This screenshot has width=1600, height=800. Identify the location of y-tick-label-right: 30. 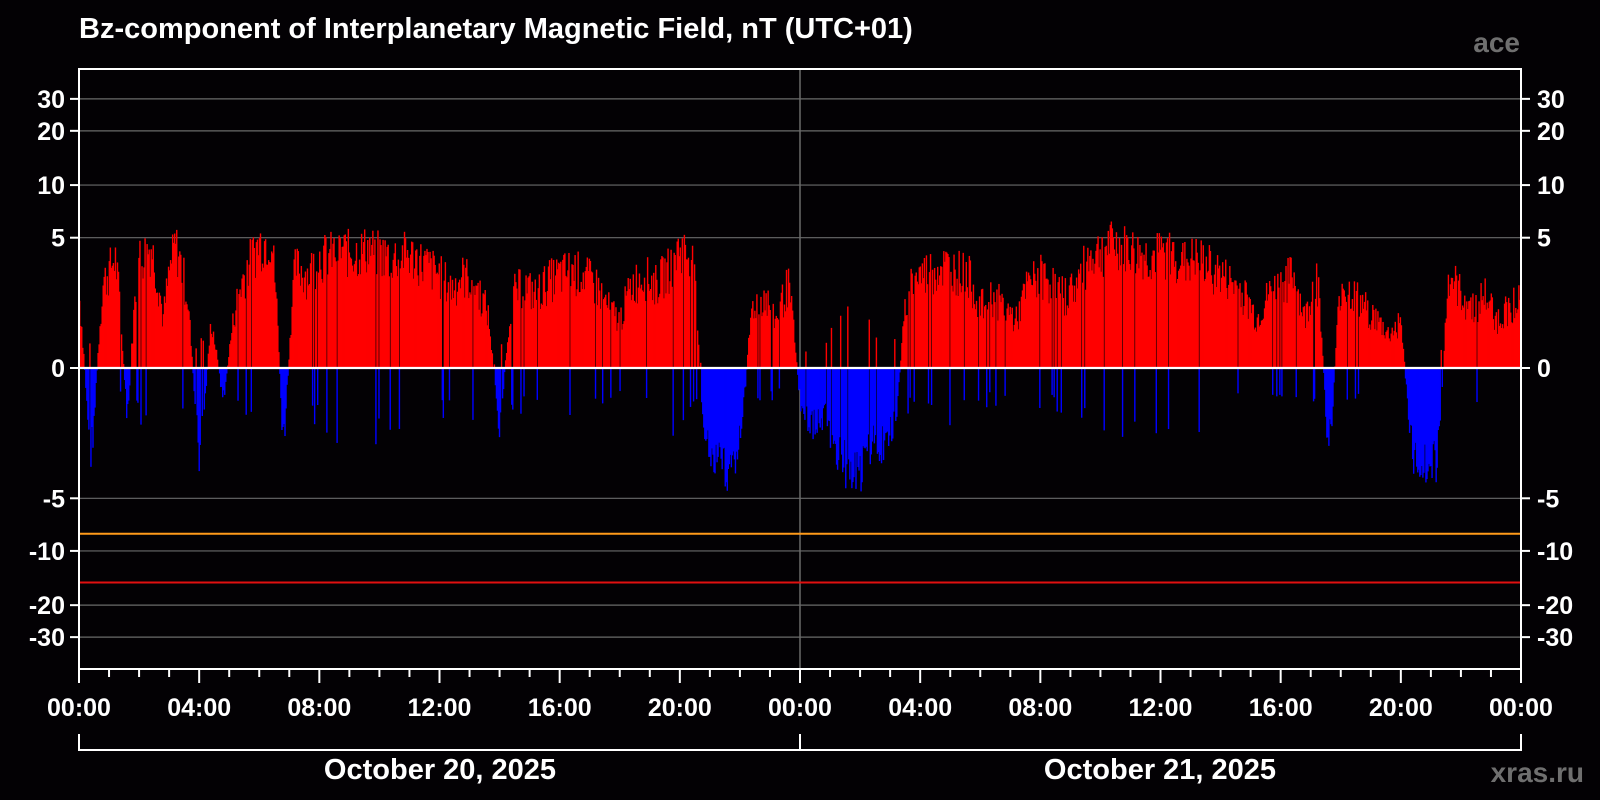
(1551, 100).